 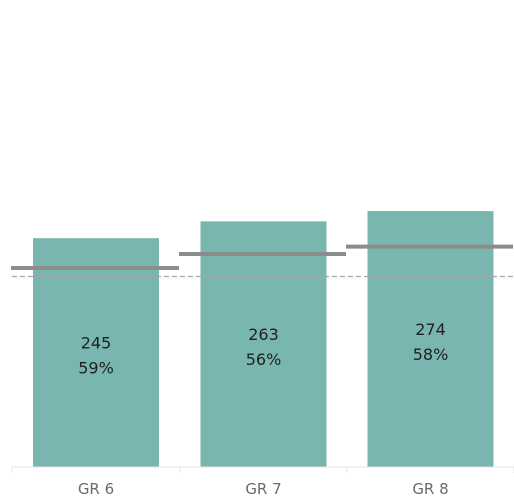 What do you see at coordinates (263, 334) in the screenshot?
I see `value-label: 263` at bounding box center [263, 334].